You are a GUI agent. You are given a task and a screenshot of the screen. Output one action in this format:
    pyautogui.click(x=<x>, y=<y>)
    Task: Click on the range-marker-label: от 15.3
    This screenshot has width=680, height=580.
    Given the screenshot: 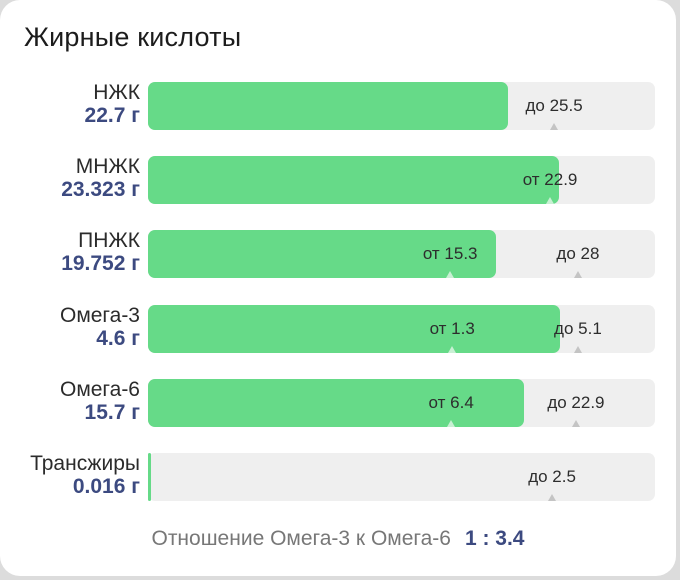 What is the action you would take?
    pyautogui.click(x=450, y=253)
    